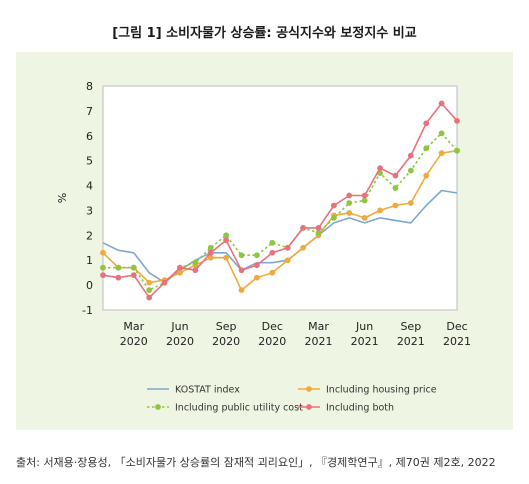 The height and width of the screenshot is (484, 529). What do you see at coordinates (87, 310) in the screenshot?
I see `y-tick-label: -1` at bounding box center [87, 310].